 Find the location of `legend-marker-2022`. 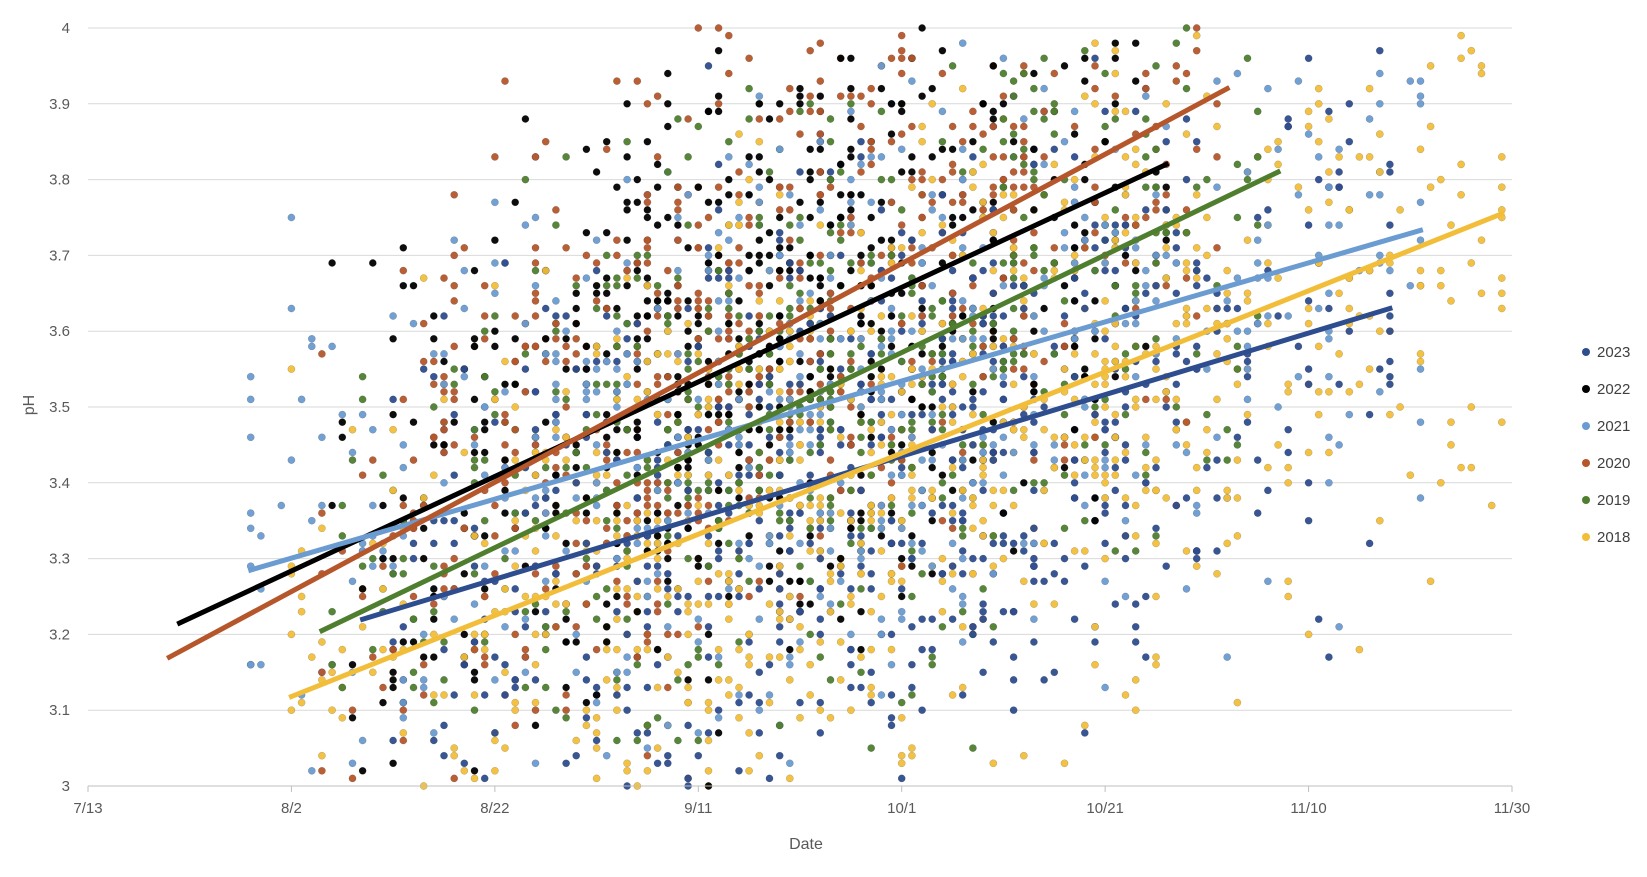

legend-marker-2022 is located at coordinates (1586, 389).